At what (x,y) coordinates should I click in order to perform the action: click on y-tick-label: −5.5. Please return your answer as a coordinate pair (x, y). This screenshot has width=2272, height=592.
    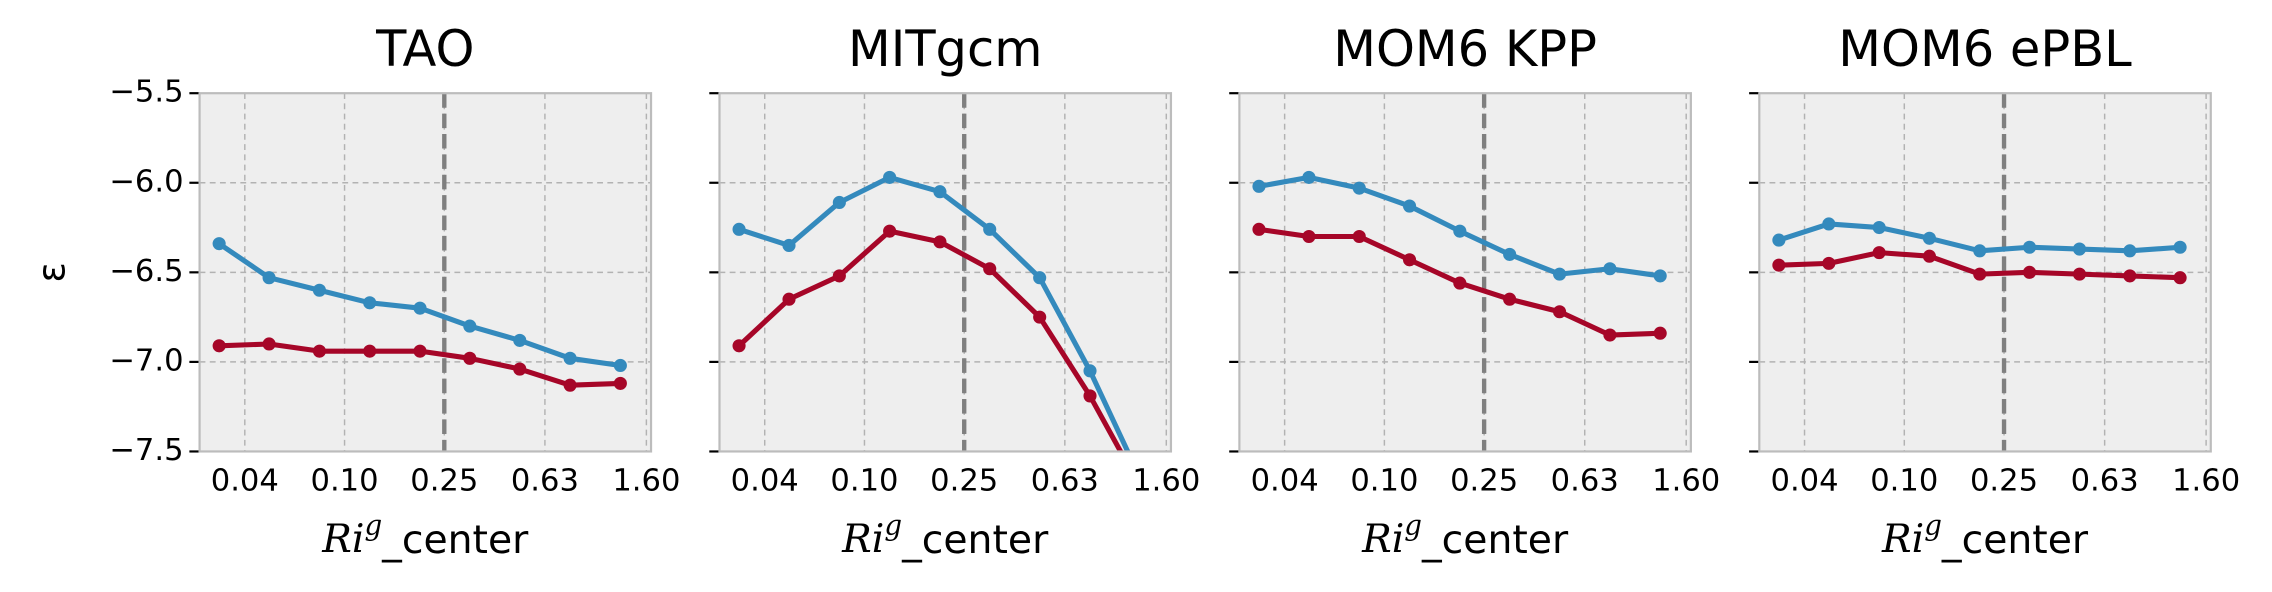
    Looking at the image, I should click on (146, 92).